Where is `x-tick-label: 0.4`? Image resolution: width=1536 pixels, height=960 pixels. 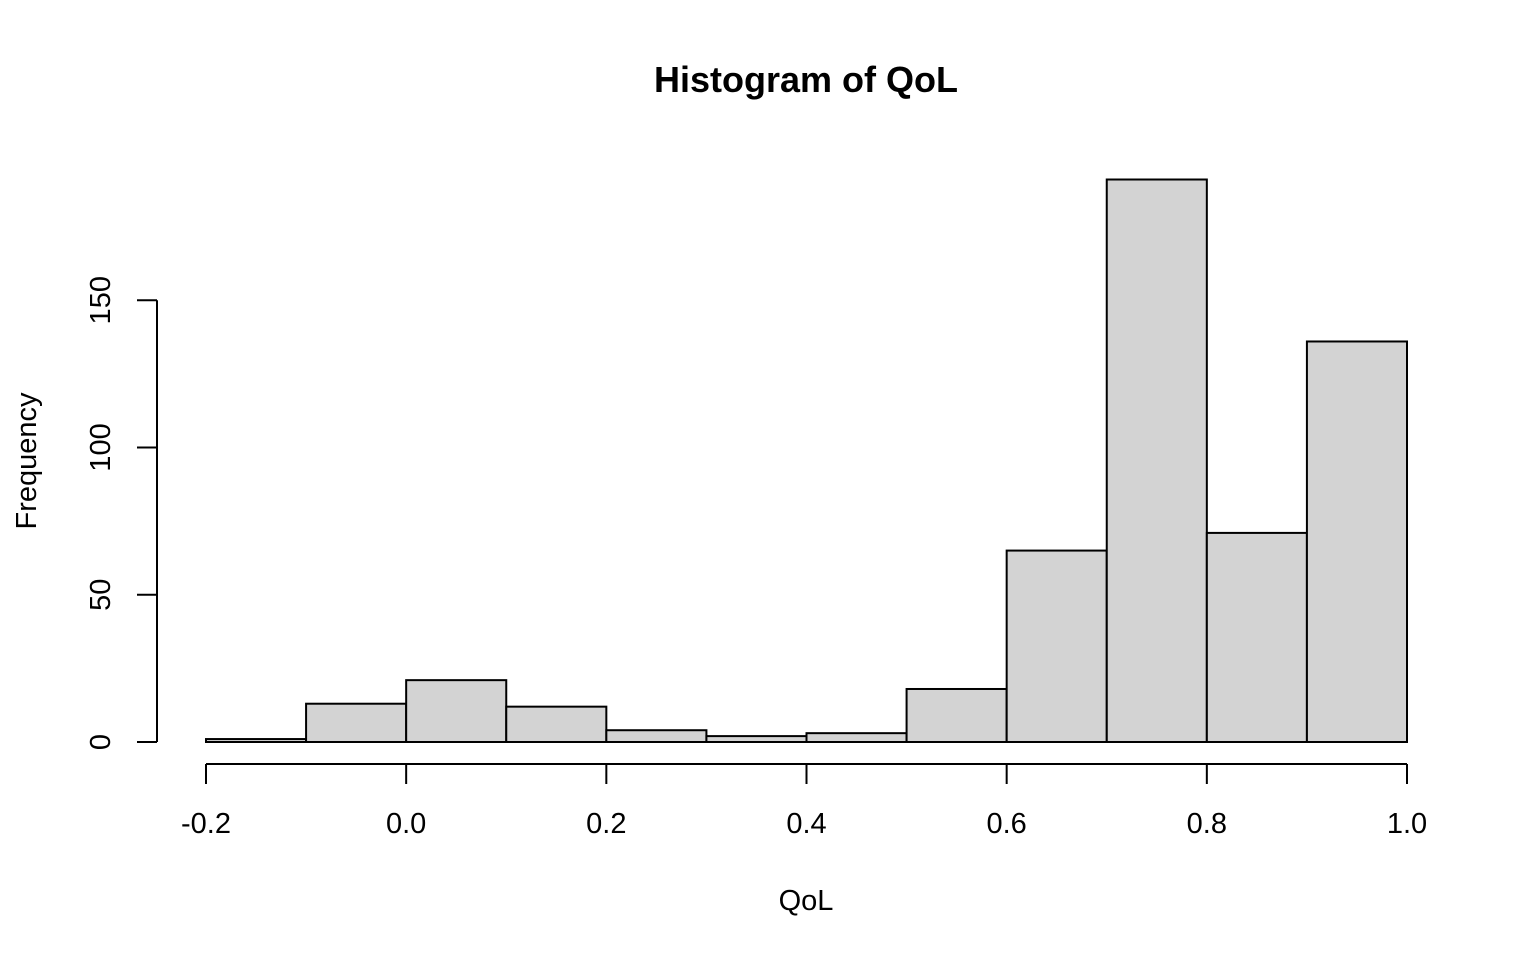 x-tick-label: 0.4 is located at coordinates (806, 824).